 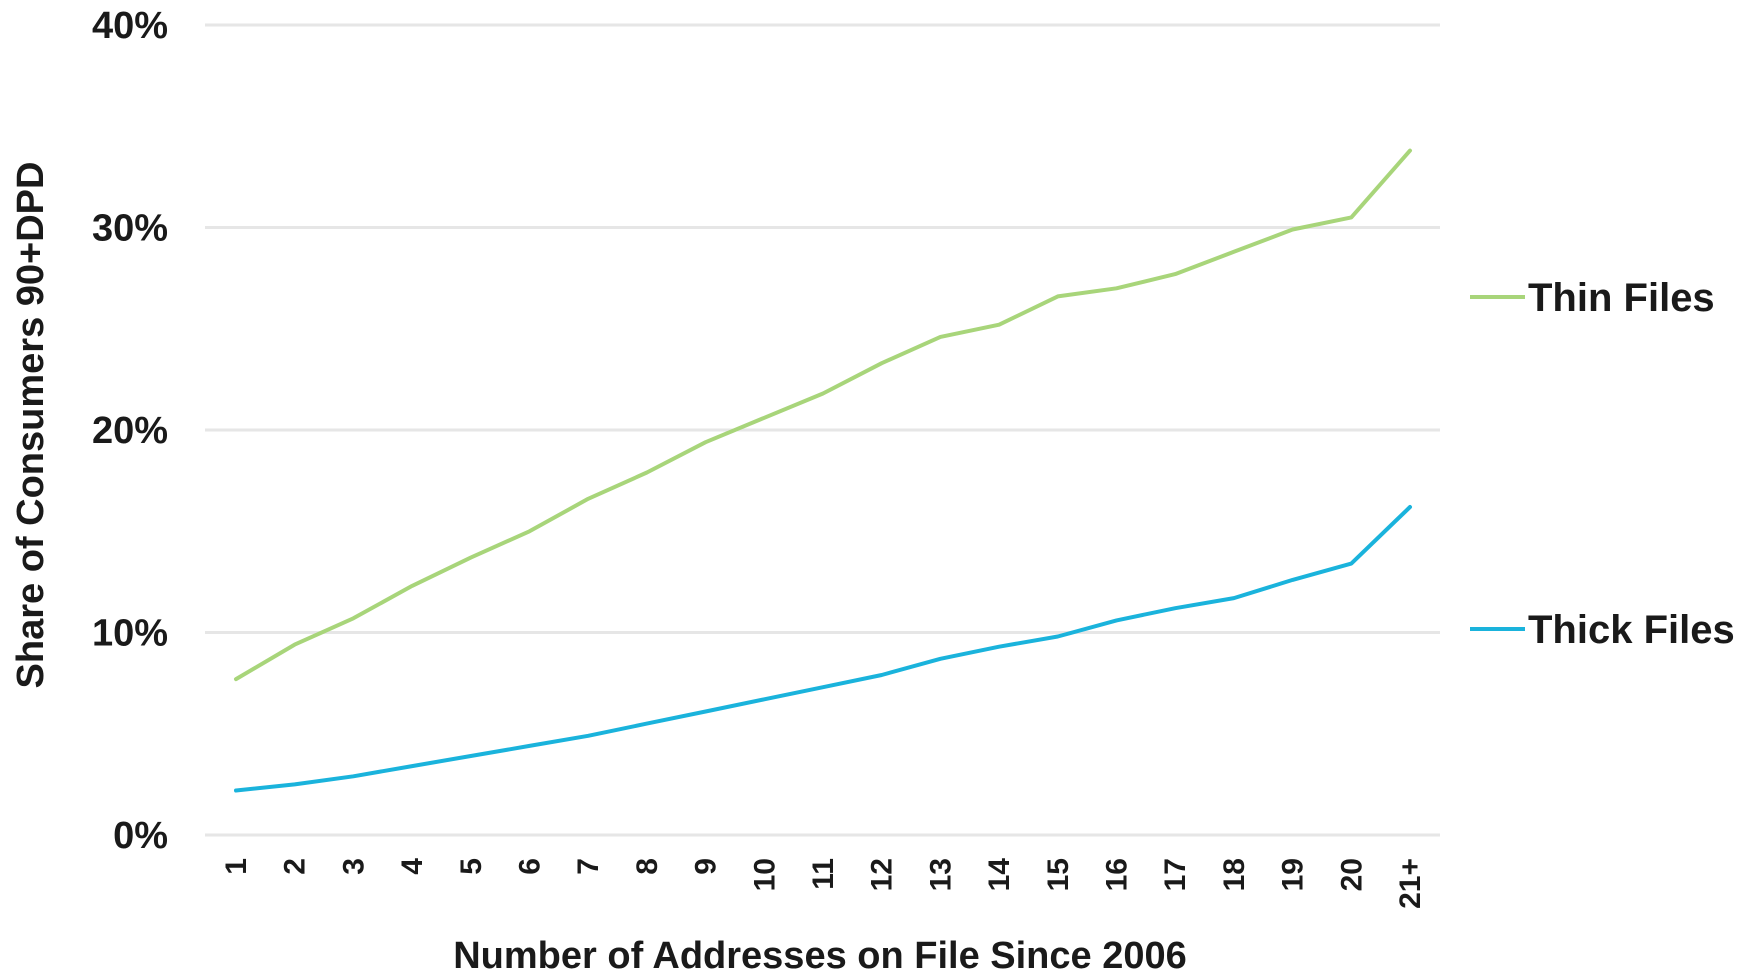 What do you see at coordinates (1293, 874) in the screenshot?
I see `x-tick-label: 19` at bounding box center [1293, 874].